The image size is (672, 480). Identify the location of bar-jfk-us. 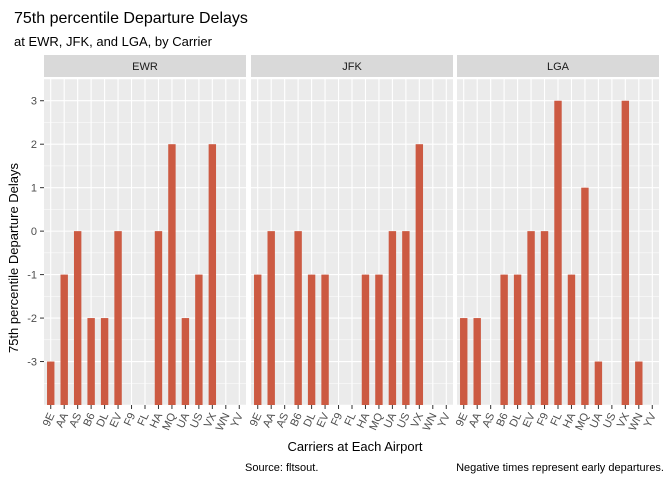
(406, 318).